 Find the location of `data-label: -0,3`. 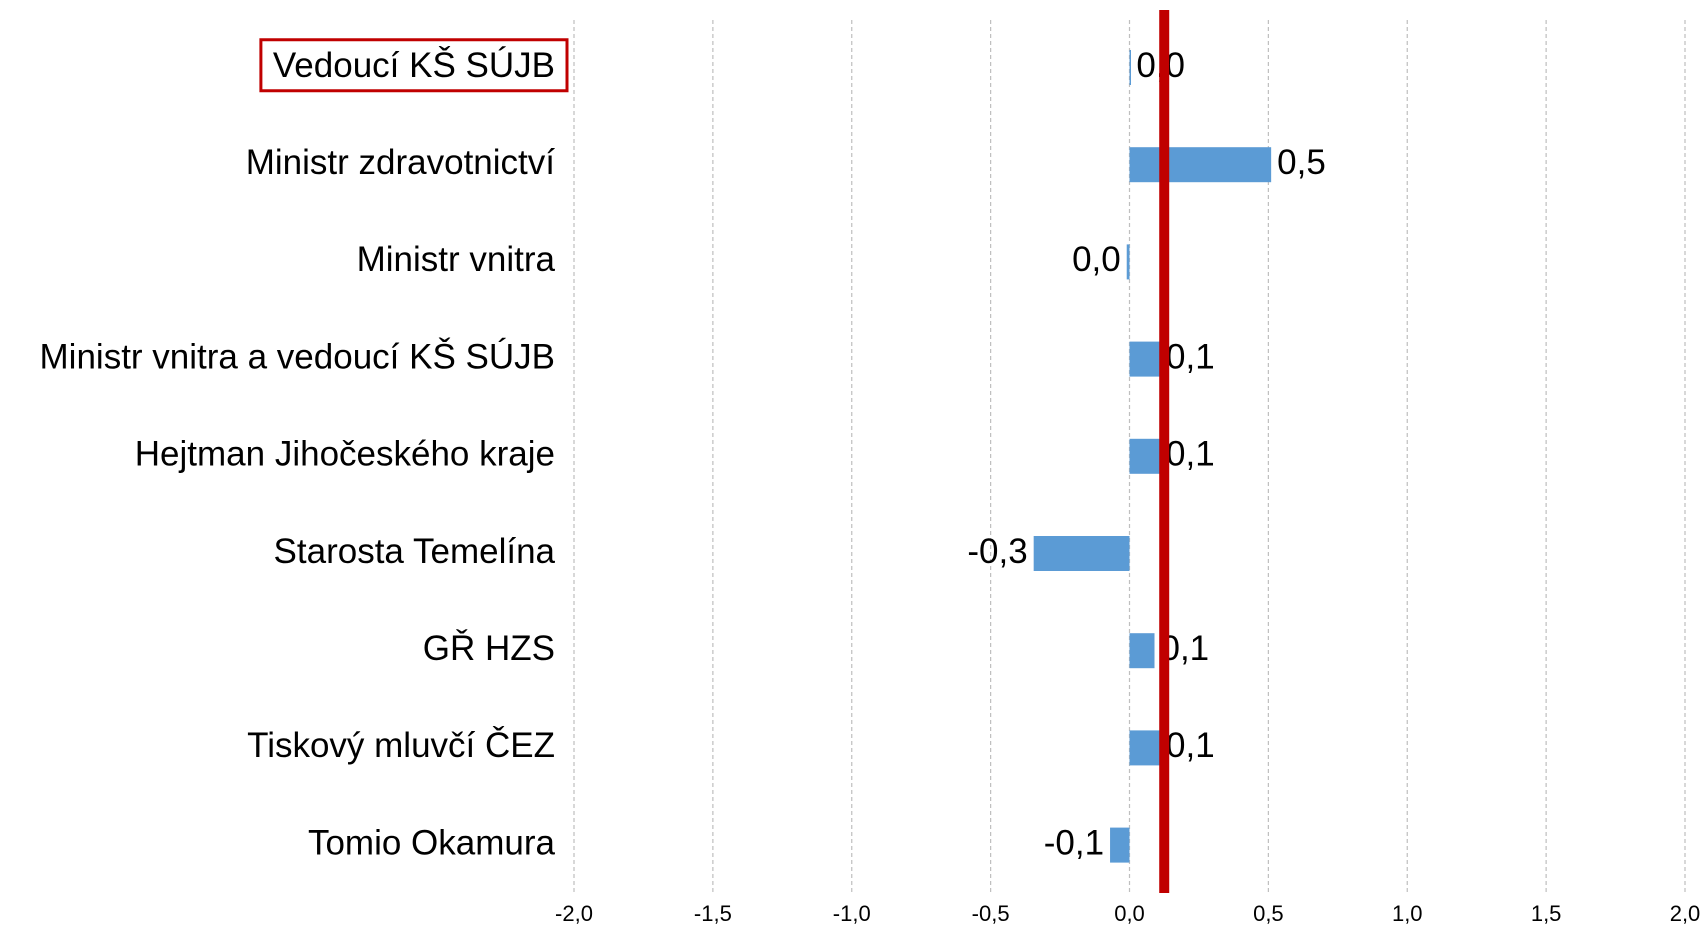

data-label: -0,3 is located at coordinates (997, 551).